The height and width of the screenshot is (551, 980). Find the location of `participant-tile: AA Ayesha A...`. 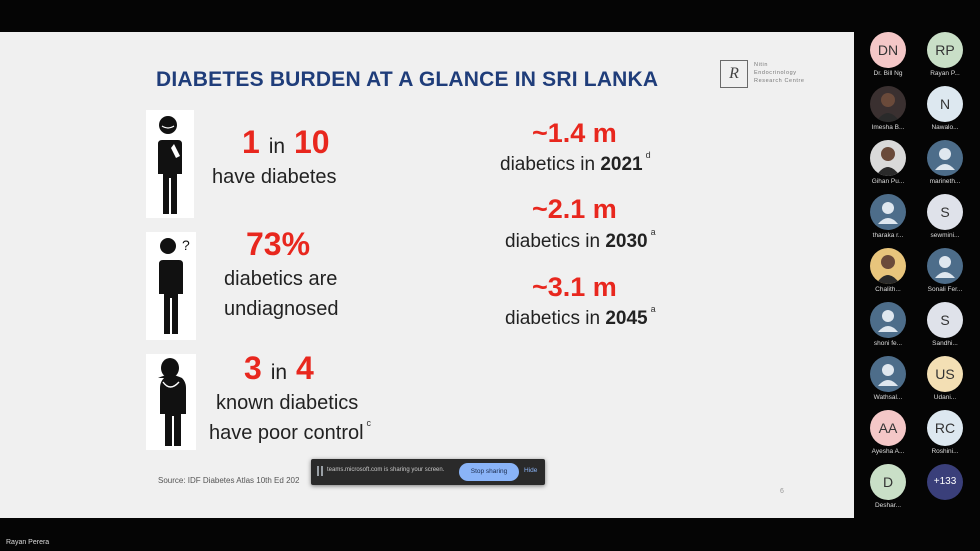

participant-tile: AA Ayesha A... is located at coordinates (888, 438).